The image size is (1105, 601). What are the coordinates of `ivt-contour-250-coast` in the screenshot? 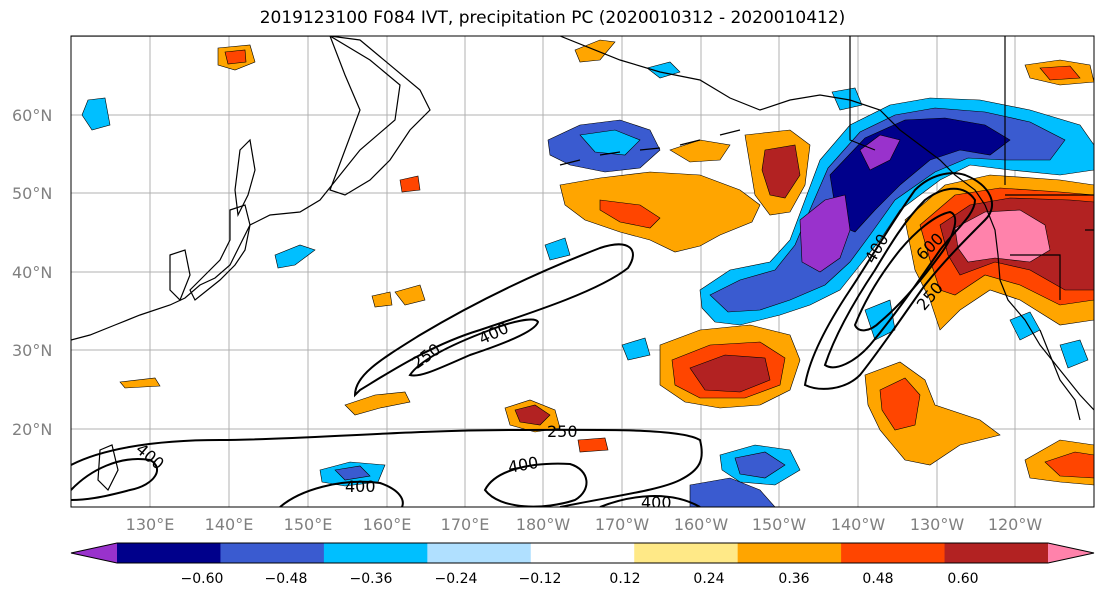 It's located at (898, 281).